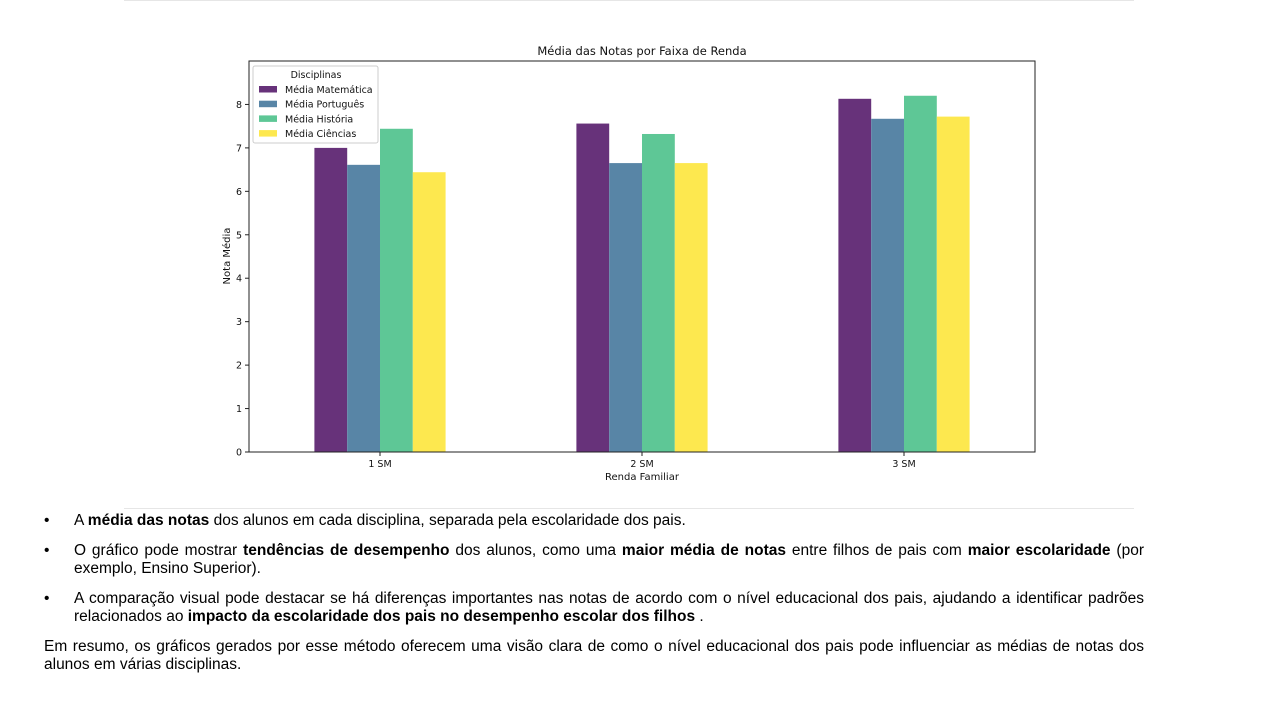 This screenshot has width=1280, height=720. I want to click on y-tick-label: 8, so click(239, 105).